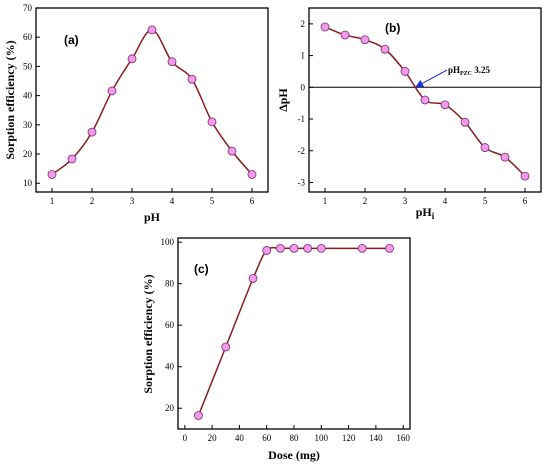  I want to click on y-tick-label: -2, so click(302, 151).